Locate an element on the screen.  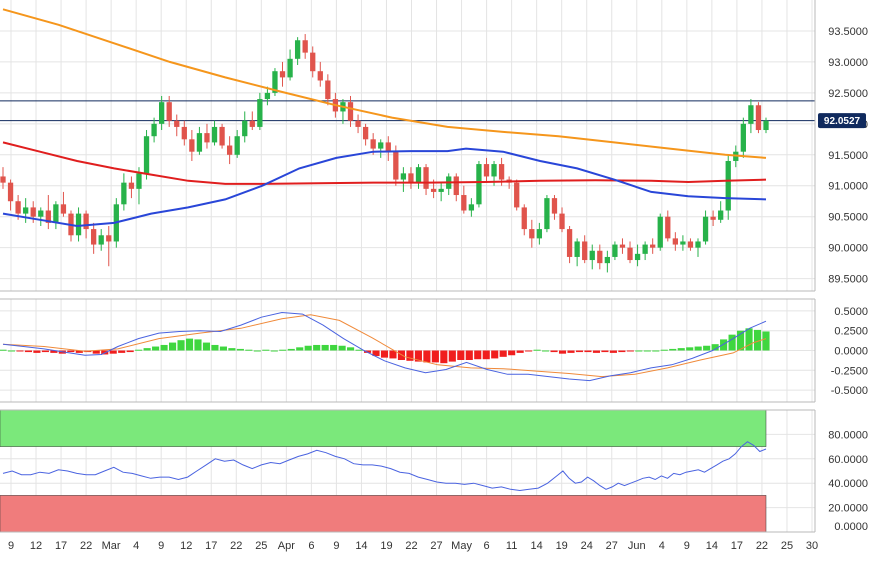
moving-average-red is located at coordinates (384, 163).